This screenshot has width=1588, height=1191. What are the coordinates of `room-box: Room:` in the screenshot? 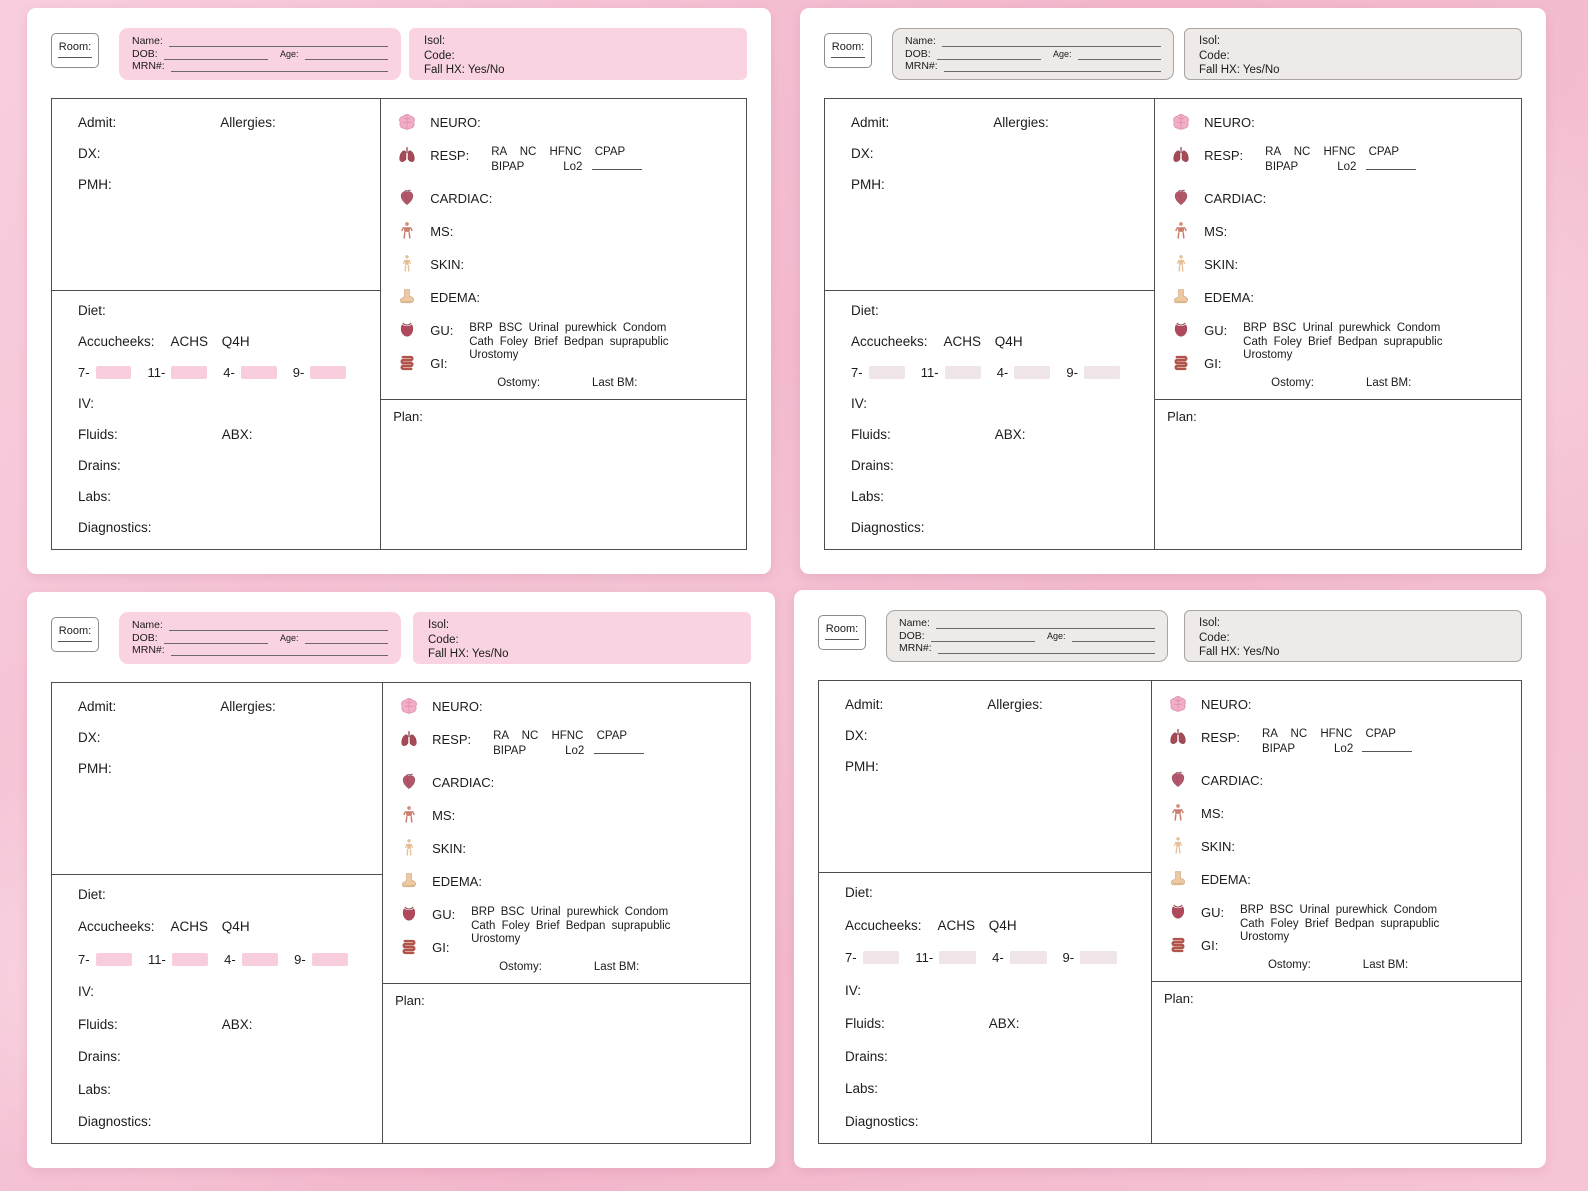 It's located at (75, 50).